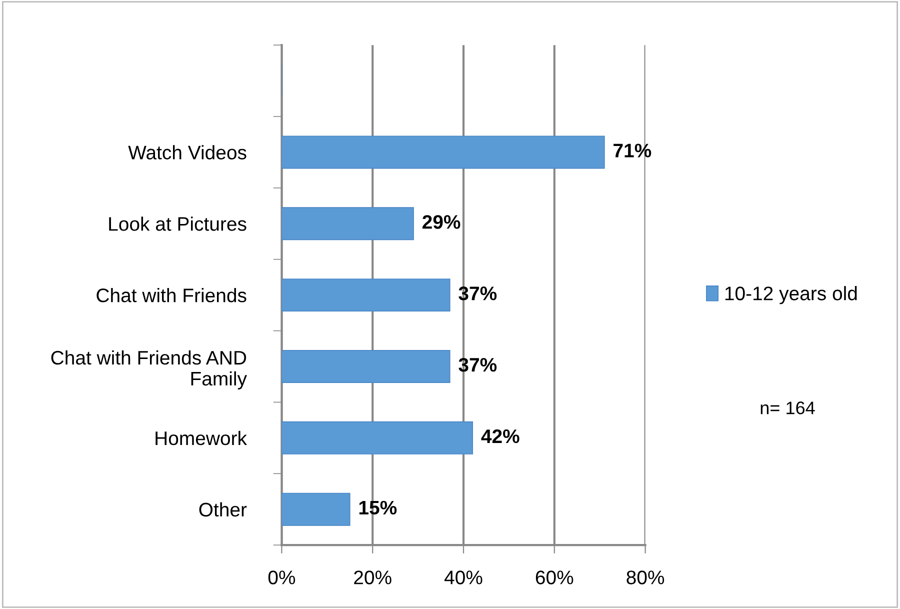 The width and height of the screenshot is (900, 609). Describe the element at coordinates (177, 223) in the screenshot. I see `y-tick-label: Look at Pictures` at that location.